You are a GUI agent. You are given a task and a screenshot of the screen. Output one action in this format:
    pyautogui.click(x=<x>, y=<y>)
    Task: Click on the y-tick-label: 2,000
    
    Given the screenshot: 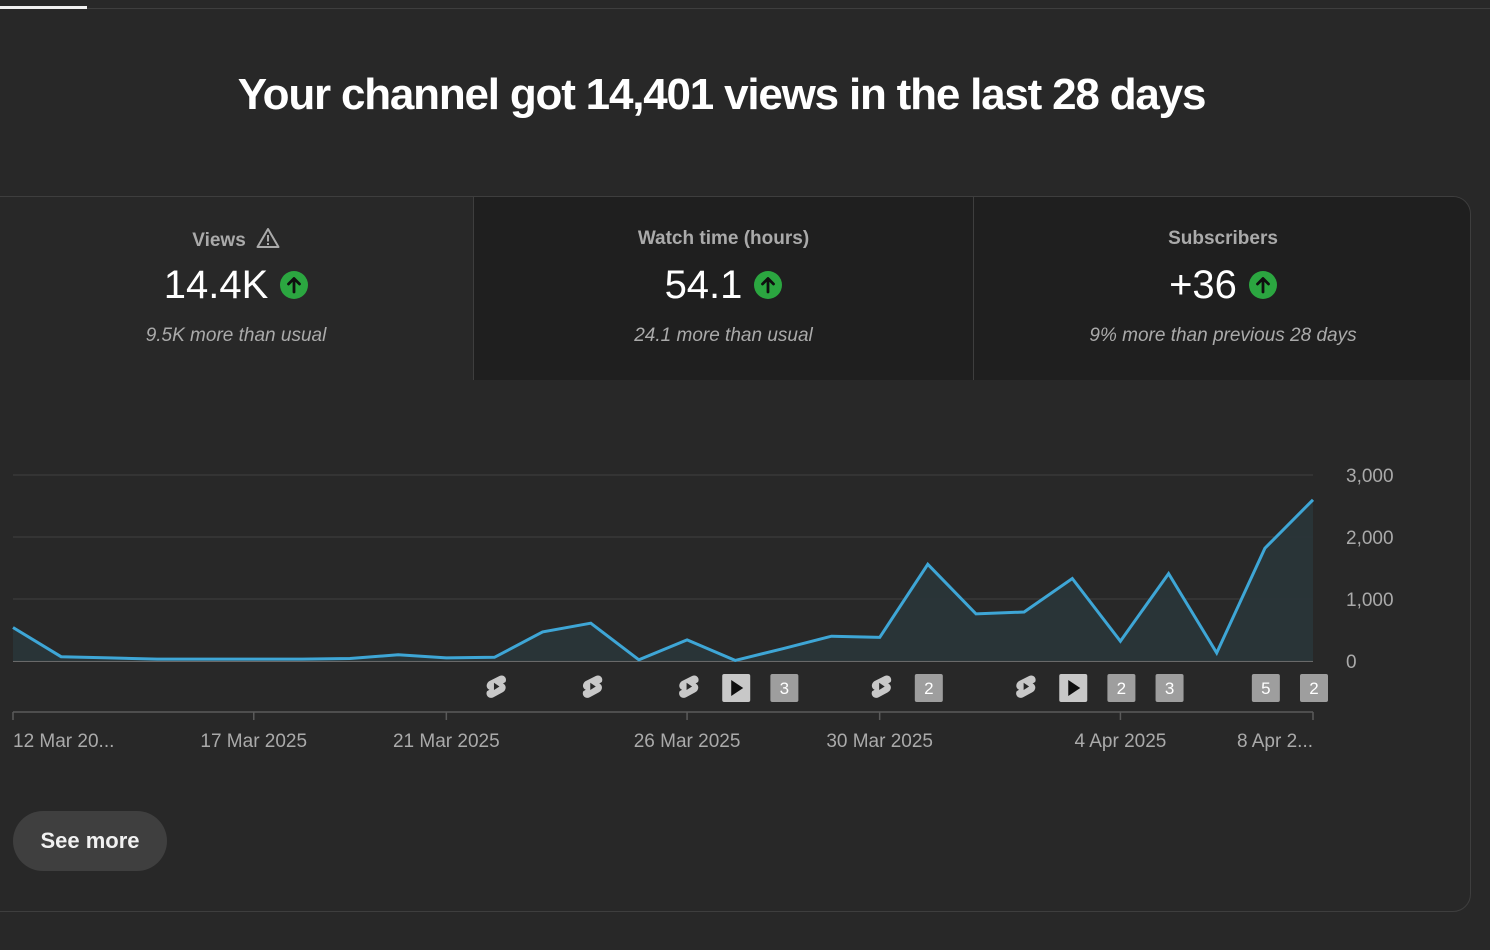 What is the action you would take?
    pyautogui.click(x=1370, y=538)
    